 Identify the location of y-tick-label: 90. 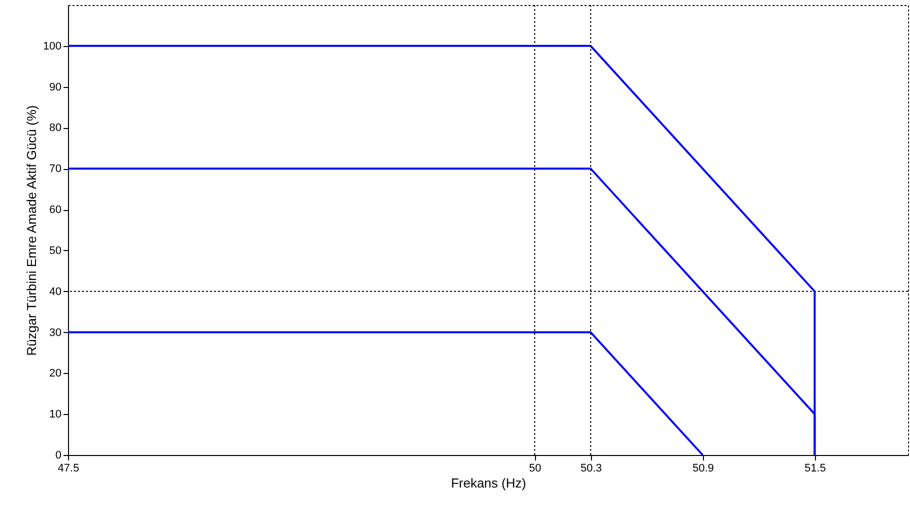
(55, 87).